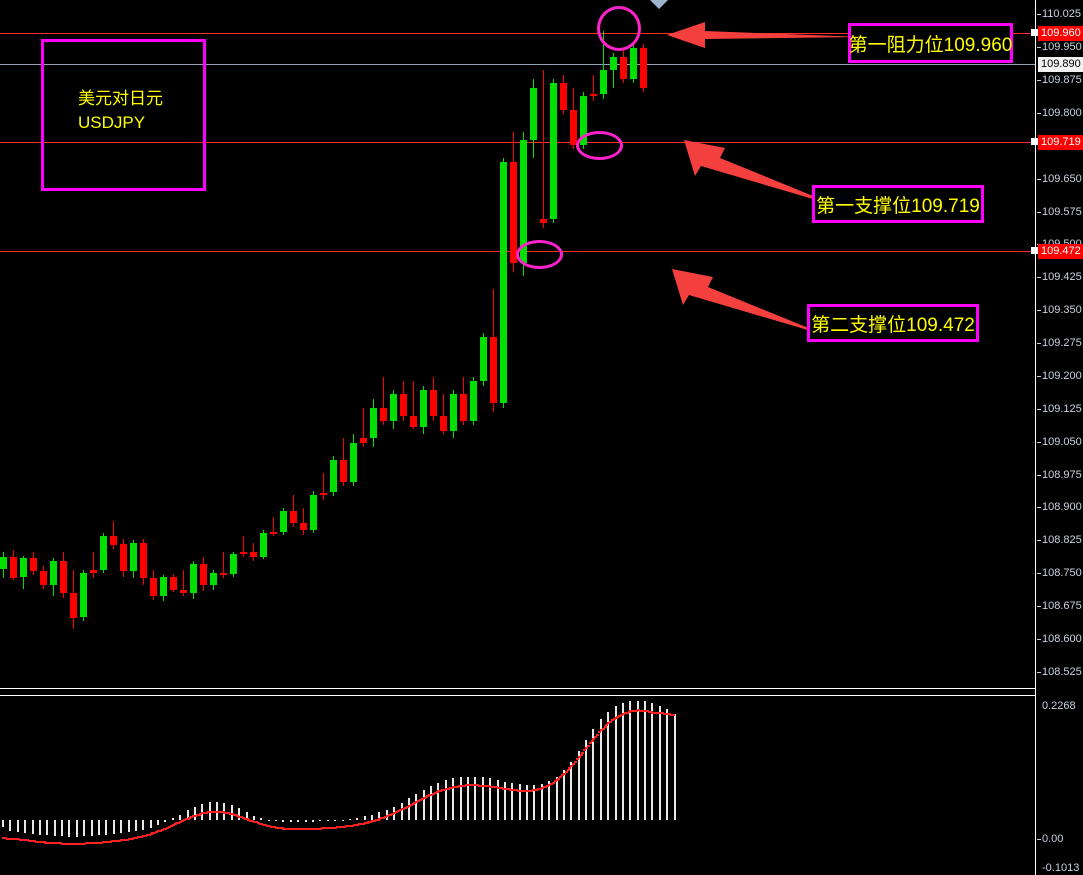  What do you see at coordinates (1061, 868) in the screenshot?
I see `macd-axis-min: -0.1013` at bounding box center [1061, 868].